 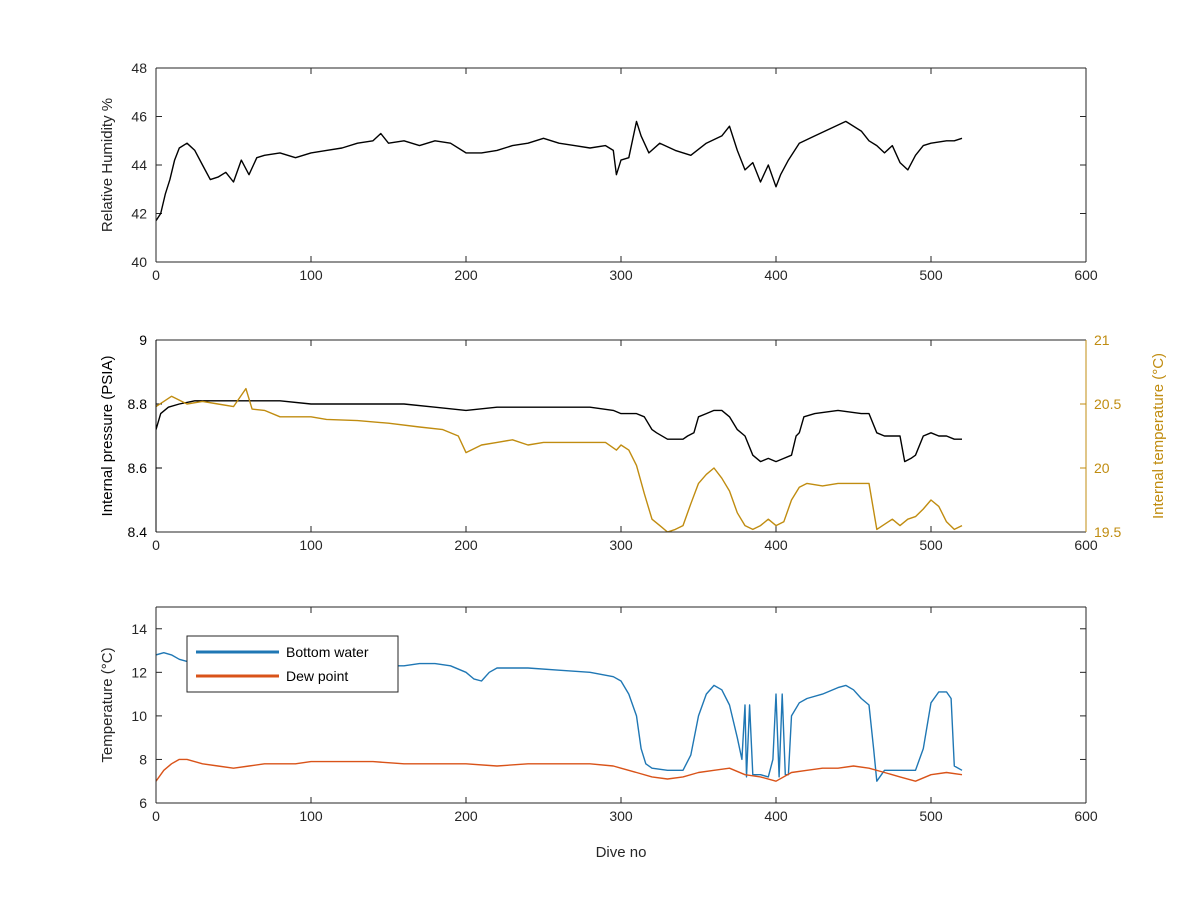 I want to click on y2-tick-label: 20, so click(x=1102, y=468).